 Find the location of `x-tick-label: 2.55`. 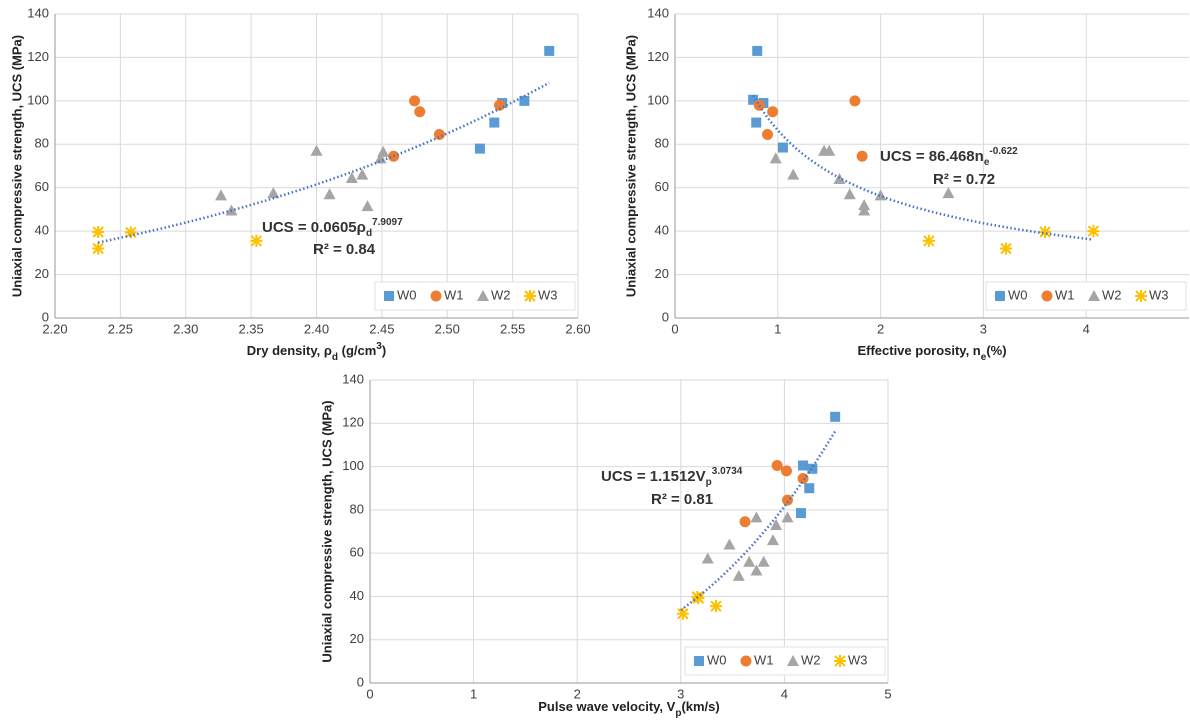

x-tick-label: 2.55 is located at coordinates (512, 328).